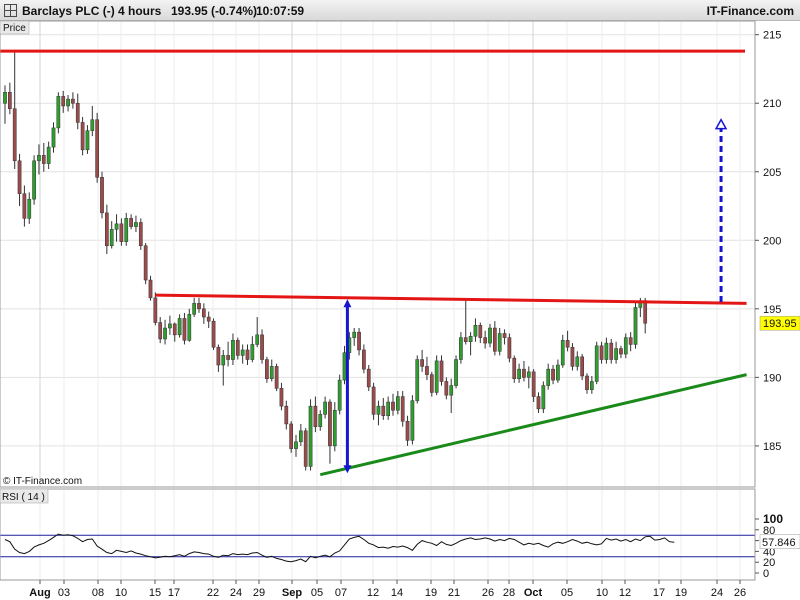  I want to click on time-tick-label: 29, so click(259, 593).